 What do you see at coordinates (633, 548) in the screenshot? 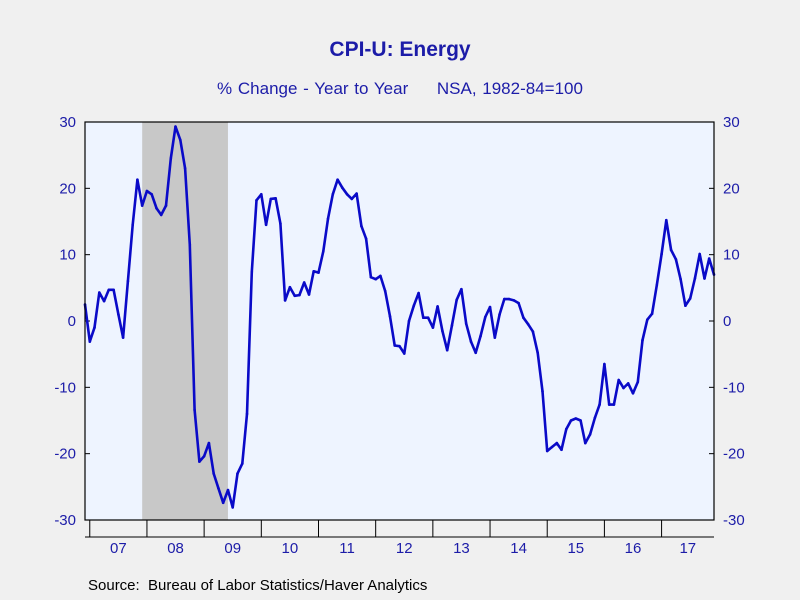
I see `x-tick-label: 16` at bounding box center [633, 548].